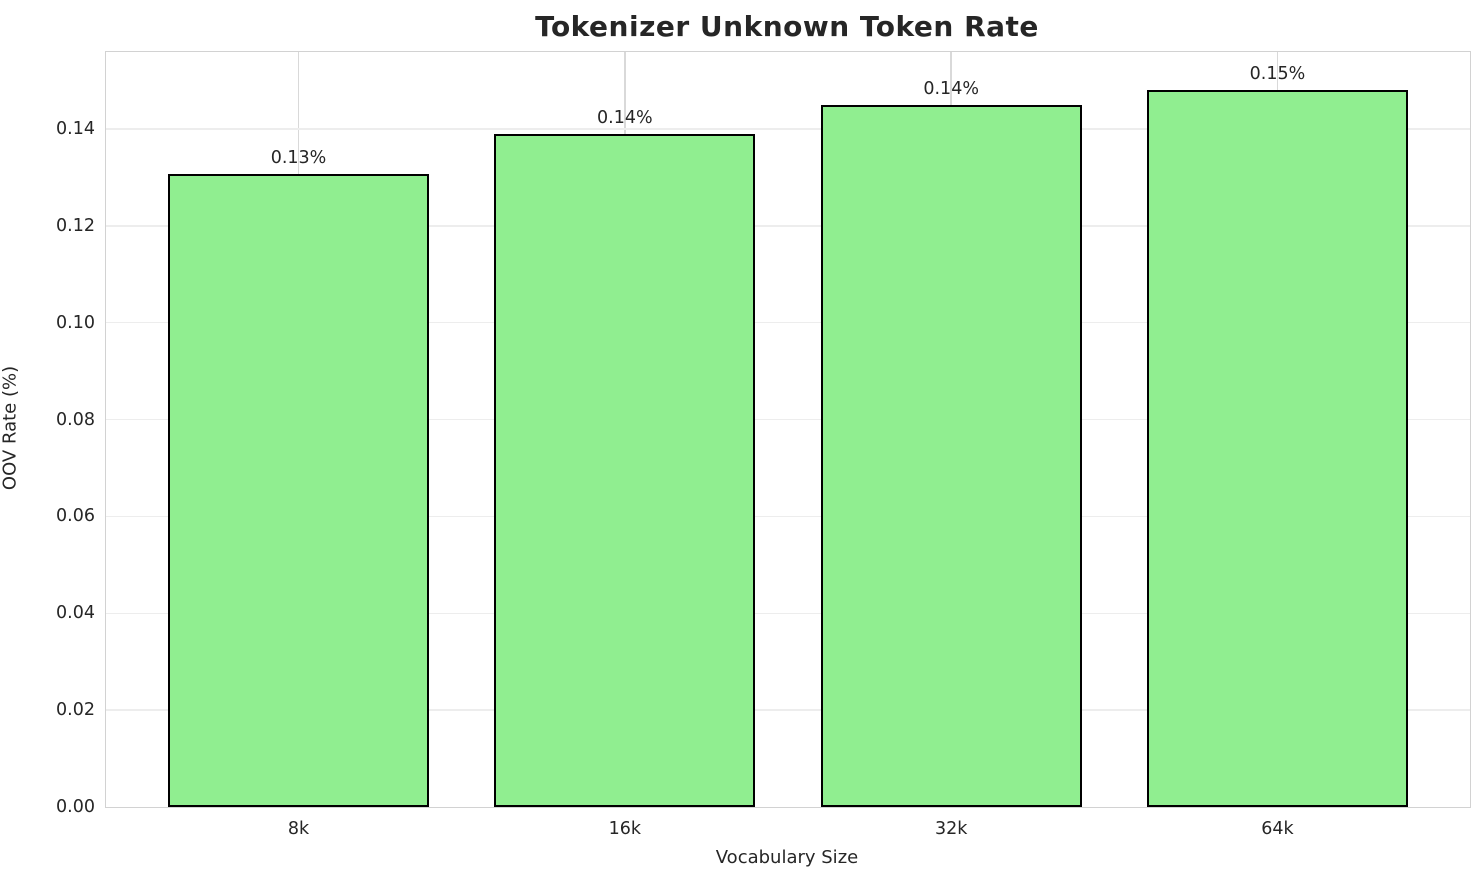  Describe the element at coordinates (1277, 74) in the screenshot. I see `bar-value-label: 0.15%` at that location.